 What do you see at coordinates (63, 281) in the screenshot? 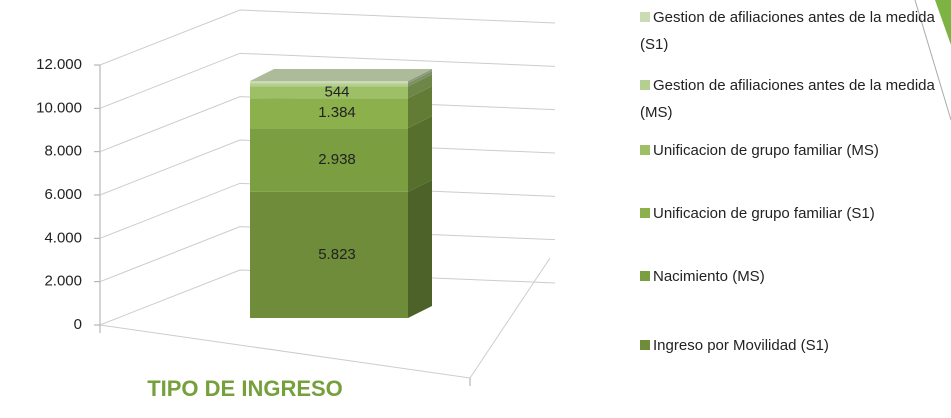
I see `y-tick-label: 2.000` at bounding box center [63, 281].